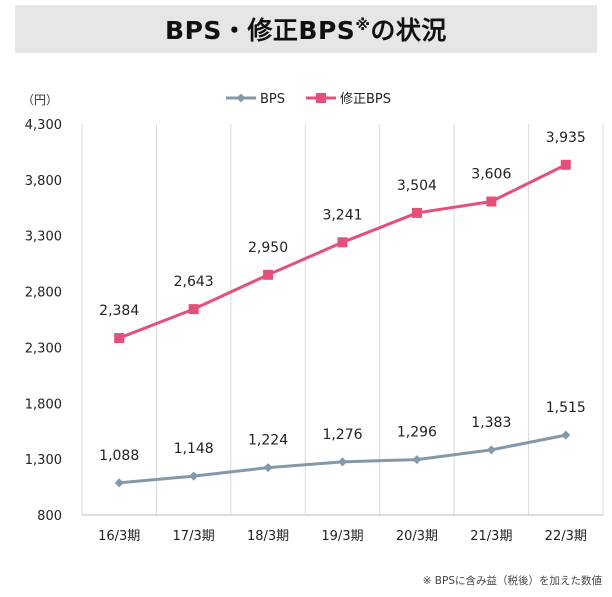 The width and height of the screenshot is (612, 597). Describe the element at coordinates (491, 175) in the screenshot. I see `data-label: 3,606` at that location.